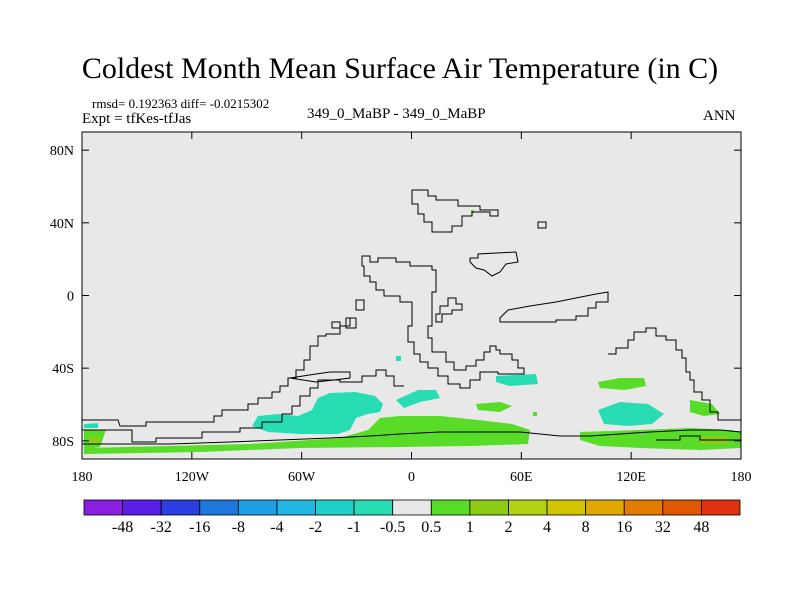  Describe the element at coordinates (276, 527) in the screenshot. I see `colorbar-label: -4` at that location.